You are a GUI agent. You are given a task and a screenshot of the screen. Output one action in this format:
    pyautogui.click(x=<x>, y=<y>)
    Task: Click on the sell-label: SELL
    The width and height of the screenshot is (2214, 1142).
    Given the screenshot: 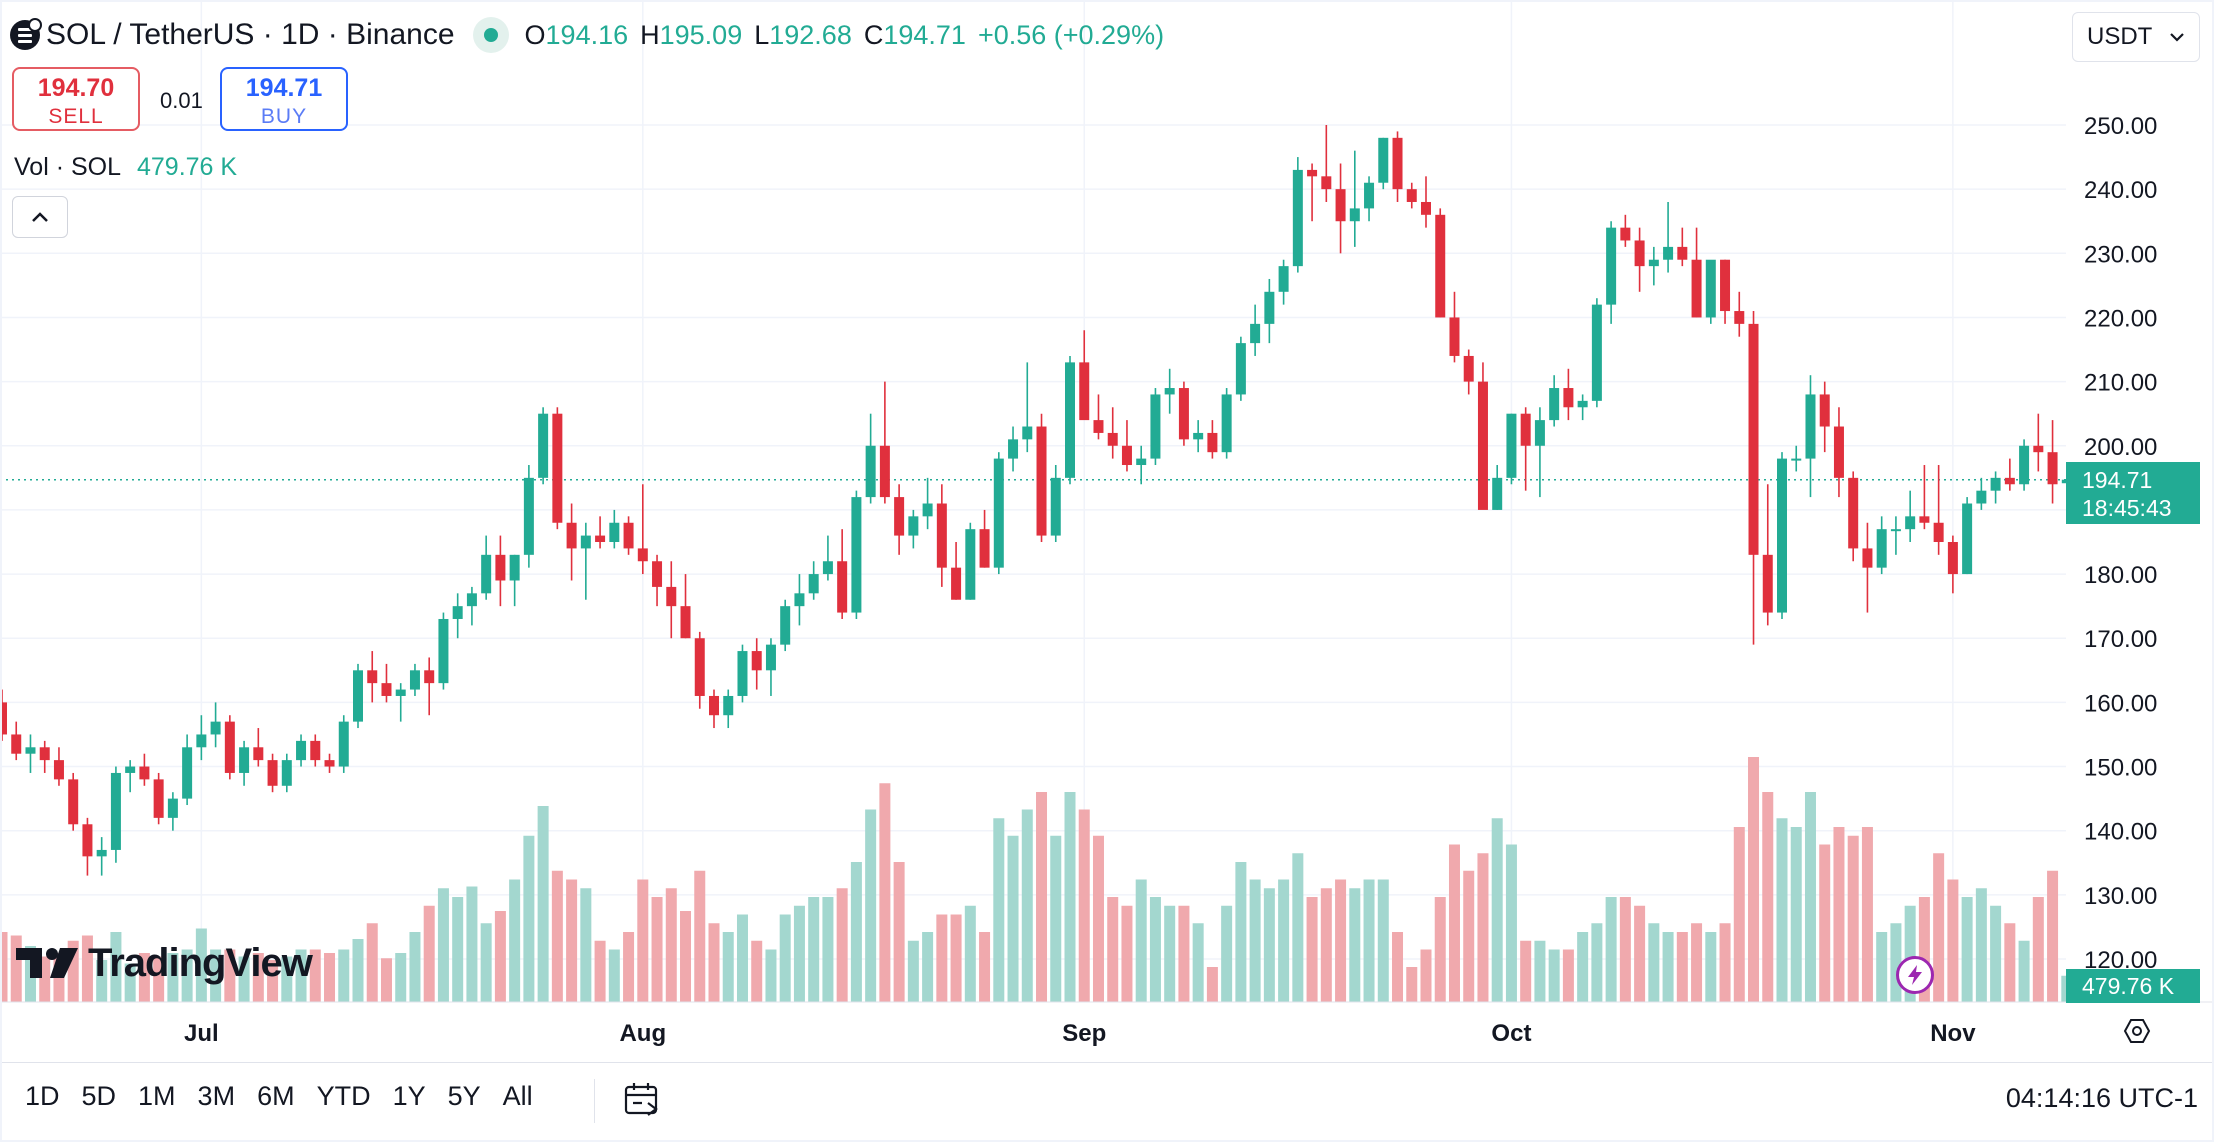 What is the action you would take?
    pyautogui.click(x=76, y=116)
    